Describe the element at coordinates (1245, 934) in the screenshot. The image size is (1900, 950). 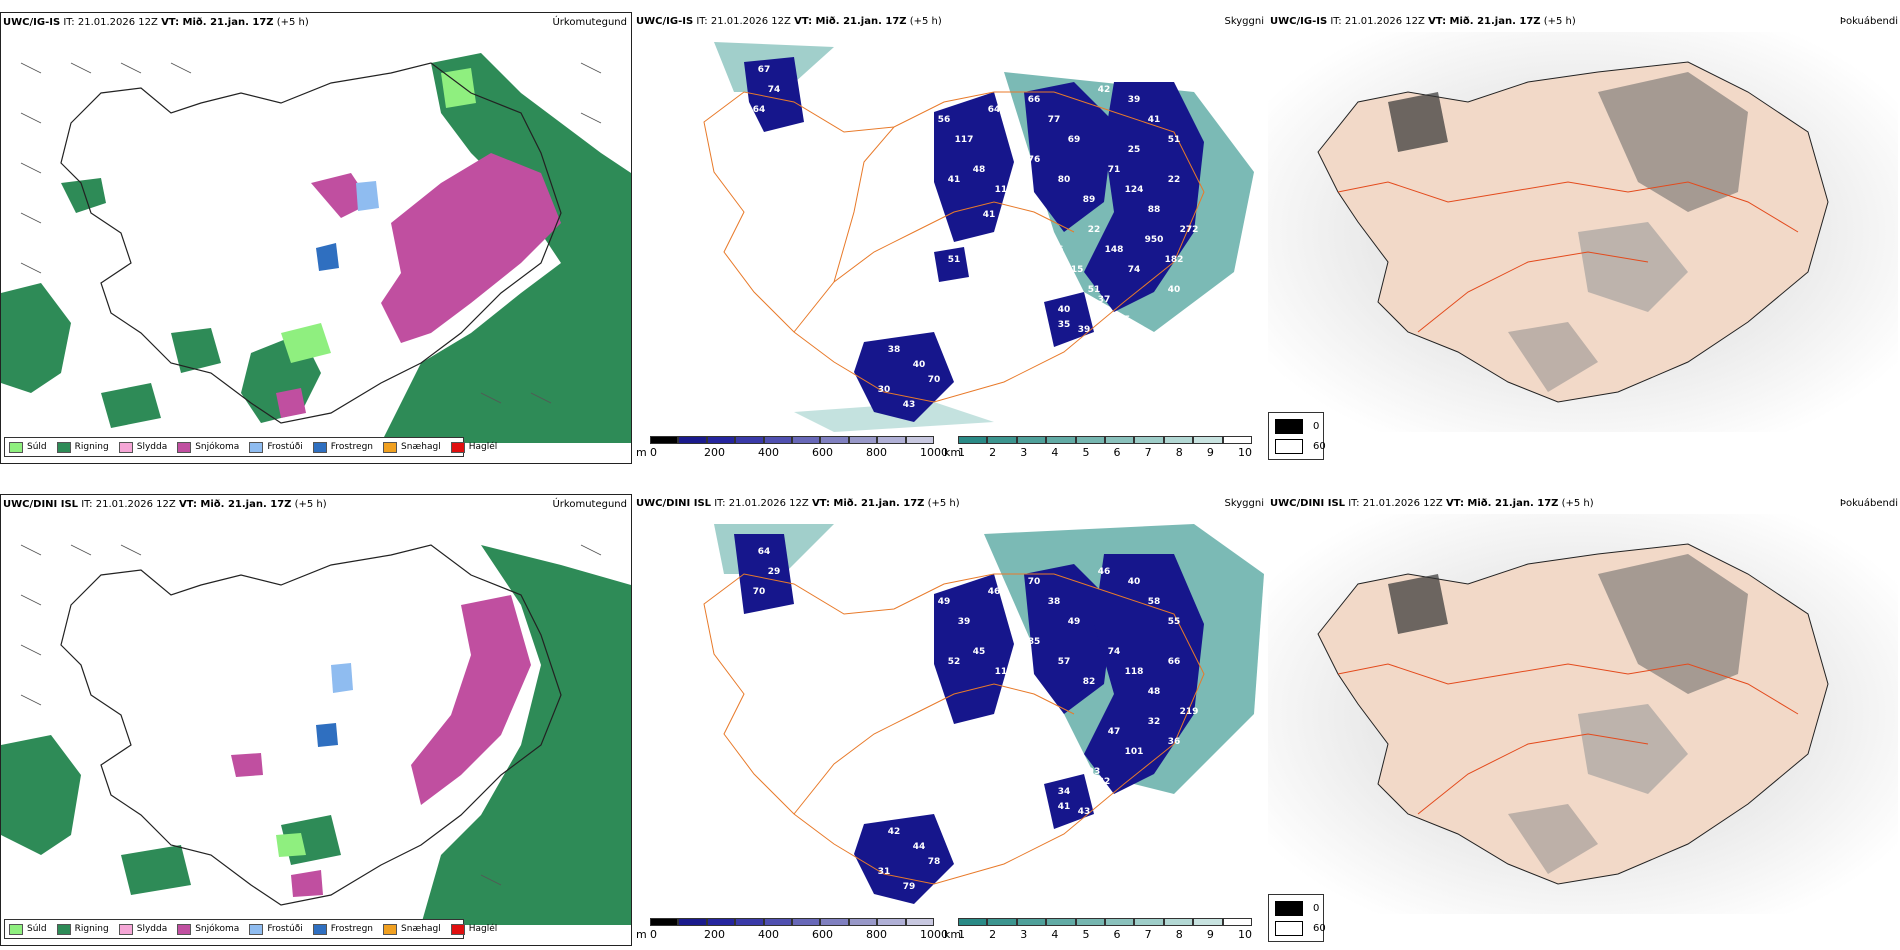
I see `colorbar-tick: 10` at that location.